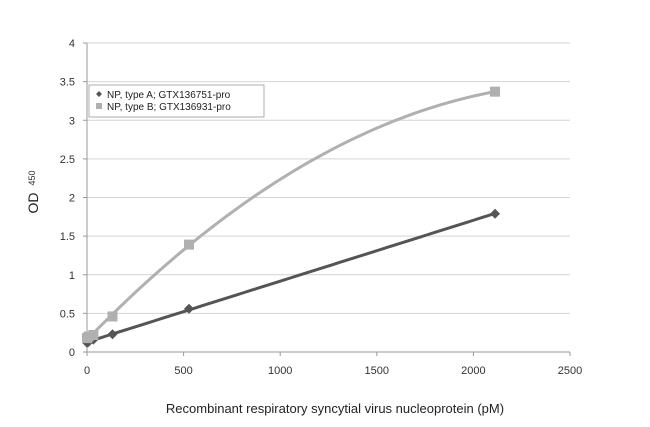 The width and height of the screenshot is (650, 427). What do you see at coordinates (67, 198) in the screenshot?
I see `y-tick-labels: 0 0.5 1 1.5 2 2.5 3 3.5 4` at bounding box center [67, 198].